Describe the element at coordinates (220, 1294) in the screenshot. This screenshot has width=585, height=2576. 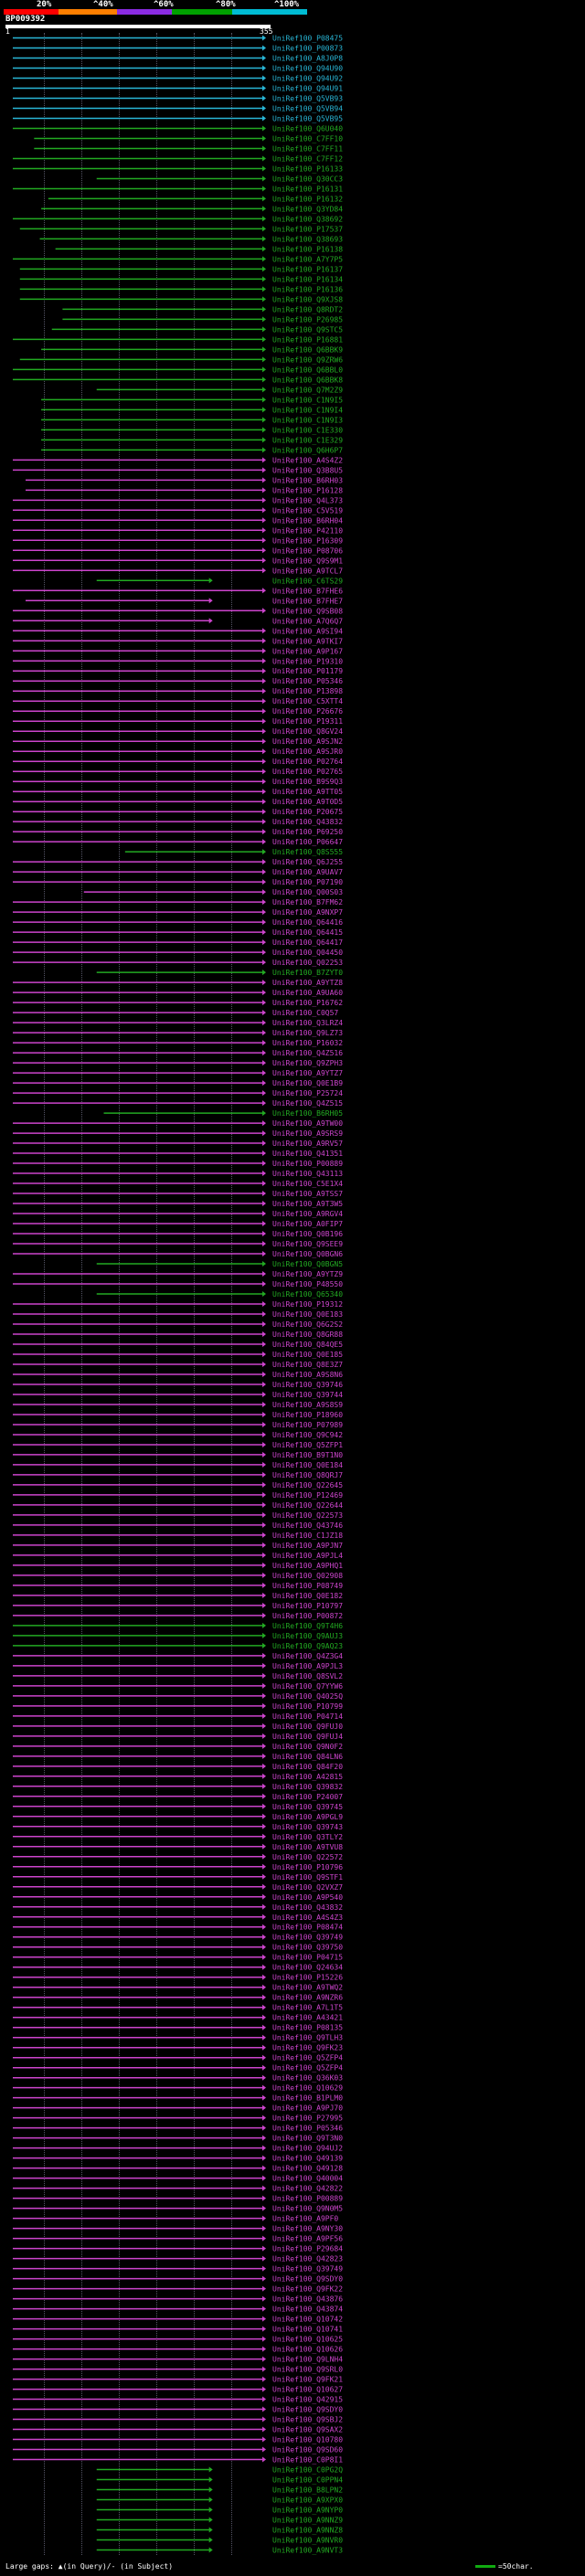
I see `hit-row: UniRef100_Q65340` at that location.